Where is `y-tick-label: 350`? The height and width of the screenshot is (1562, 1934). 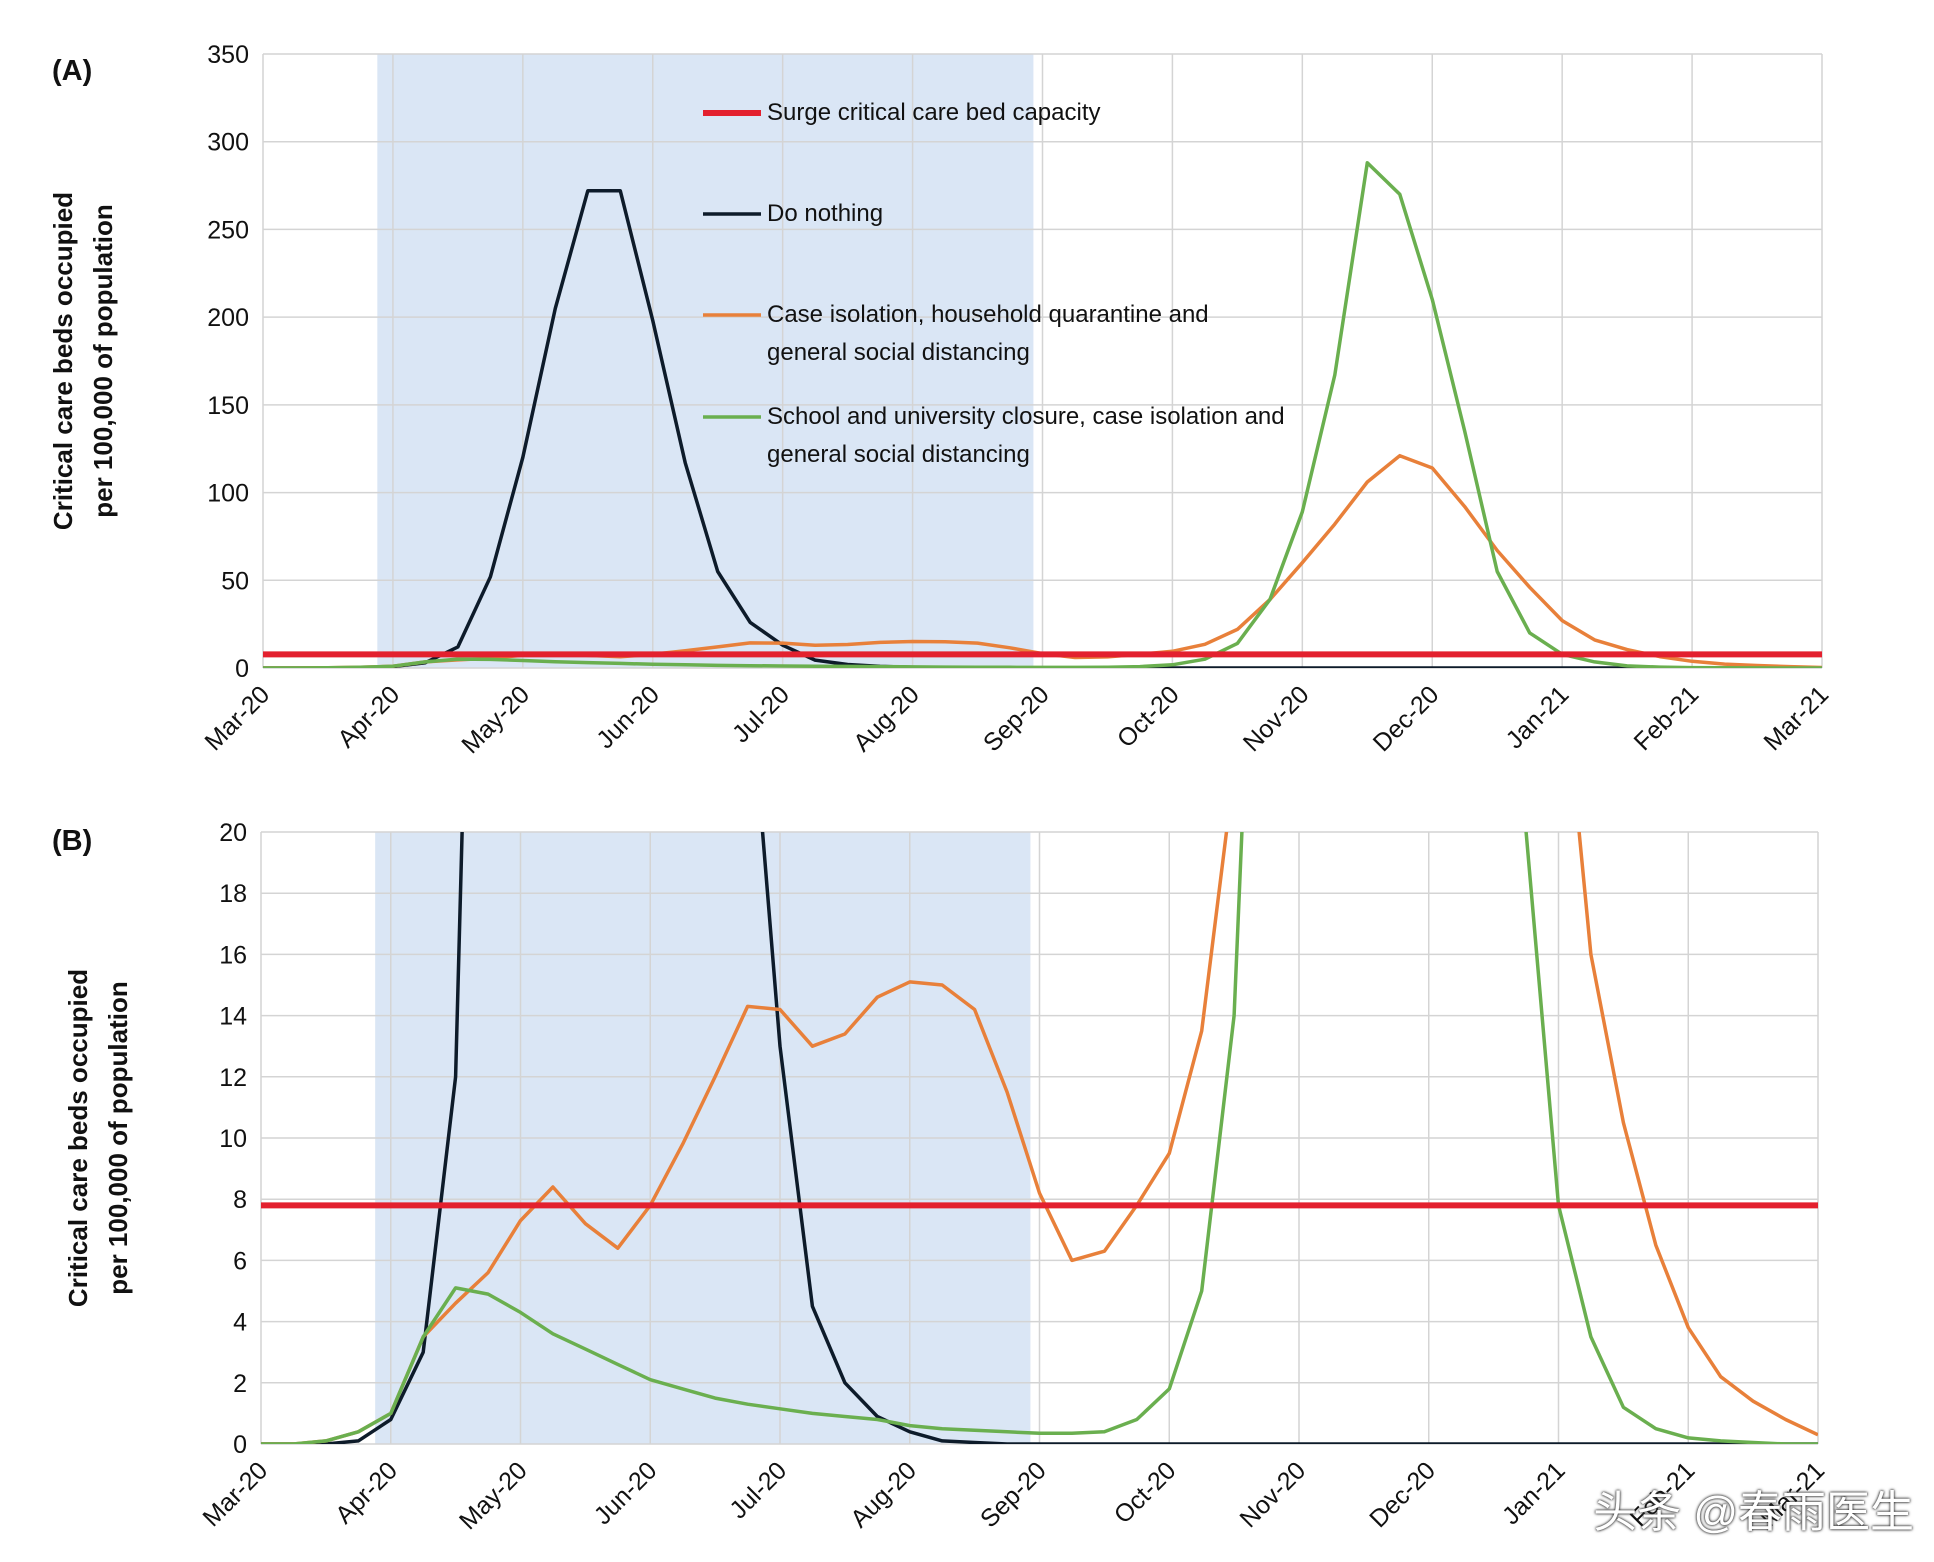 y-tick-label: 350 is located at coordinates (228, 55).